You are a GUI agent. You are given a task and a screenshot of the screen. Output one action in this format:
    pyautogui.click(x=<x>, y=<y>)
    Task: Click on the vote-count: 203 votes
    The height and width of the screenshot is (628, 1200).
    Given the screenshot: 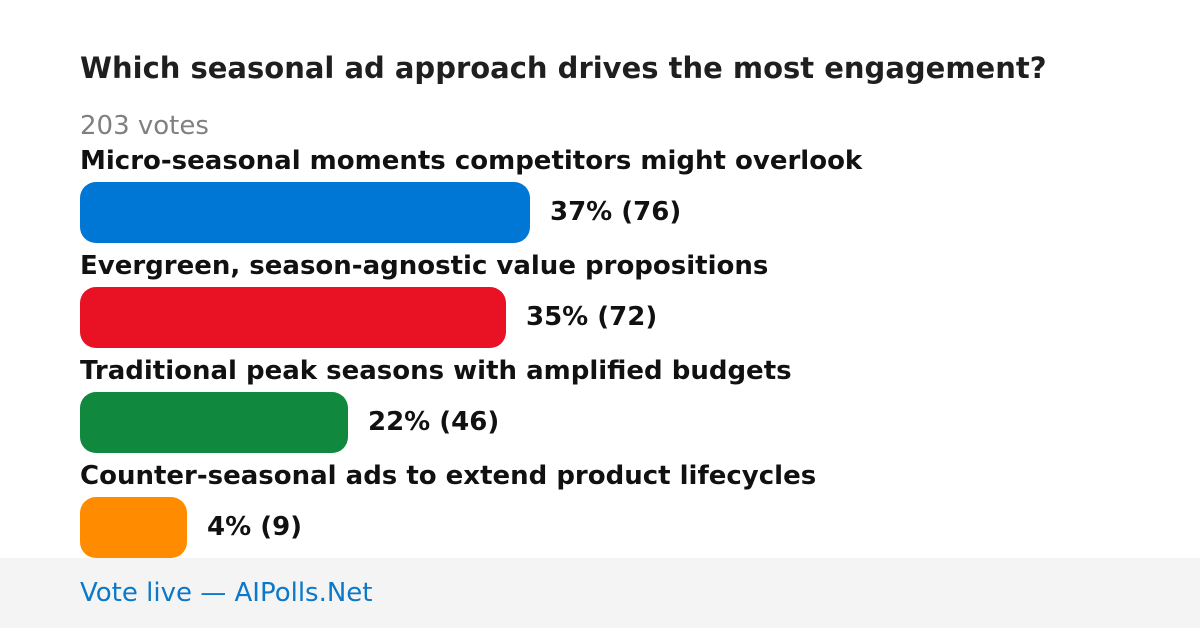 What is the action you would take?
    pyautogui.click(x=144, y=126)
    